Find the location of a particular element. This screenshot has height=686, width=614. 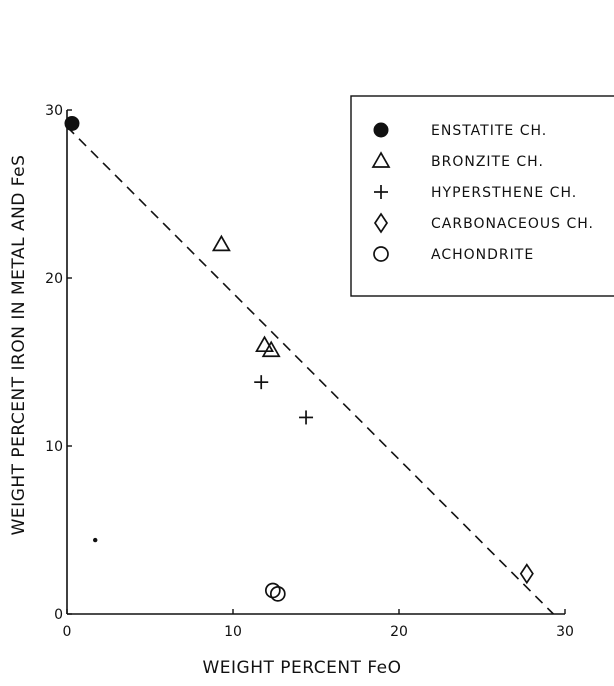

legend-marker-bronzite-ch is located at coordinates (381, 159).